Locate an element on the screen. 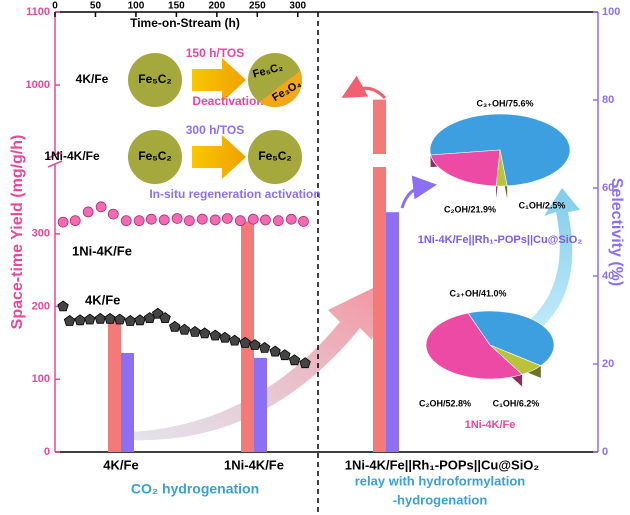  pie-title: 1Ni-4K/Fe is located at coordinates (490, 425).